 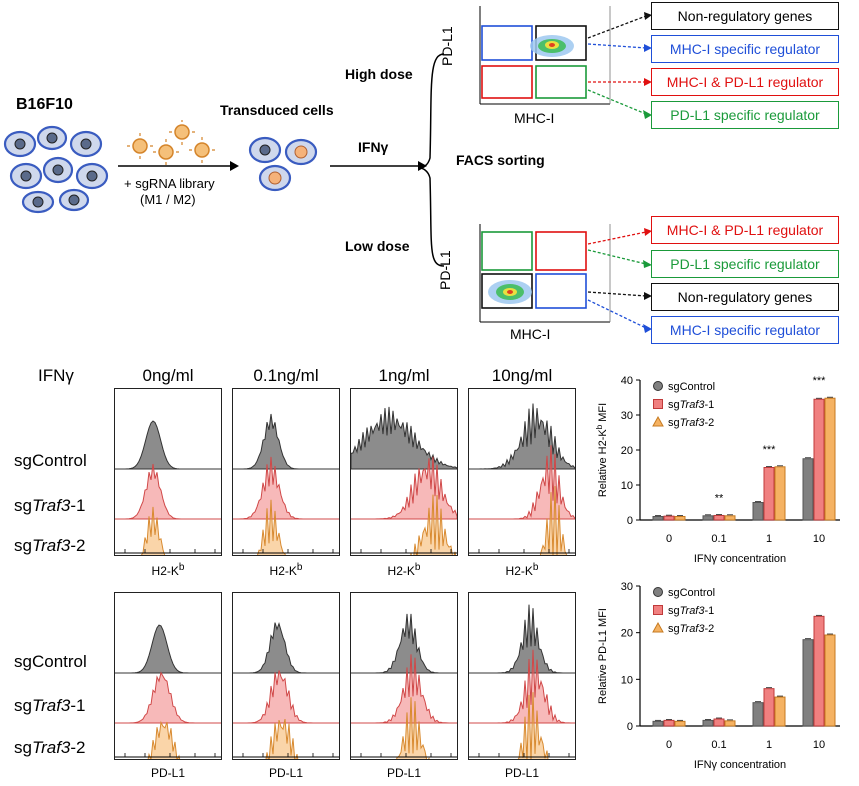 What do you see at coordinates (745, 115) in the screenshot?
I see `high-output-pdl1-specific: PD-L1 specific regulator` at bounding box center [745, 115].